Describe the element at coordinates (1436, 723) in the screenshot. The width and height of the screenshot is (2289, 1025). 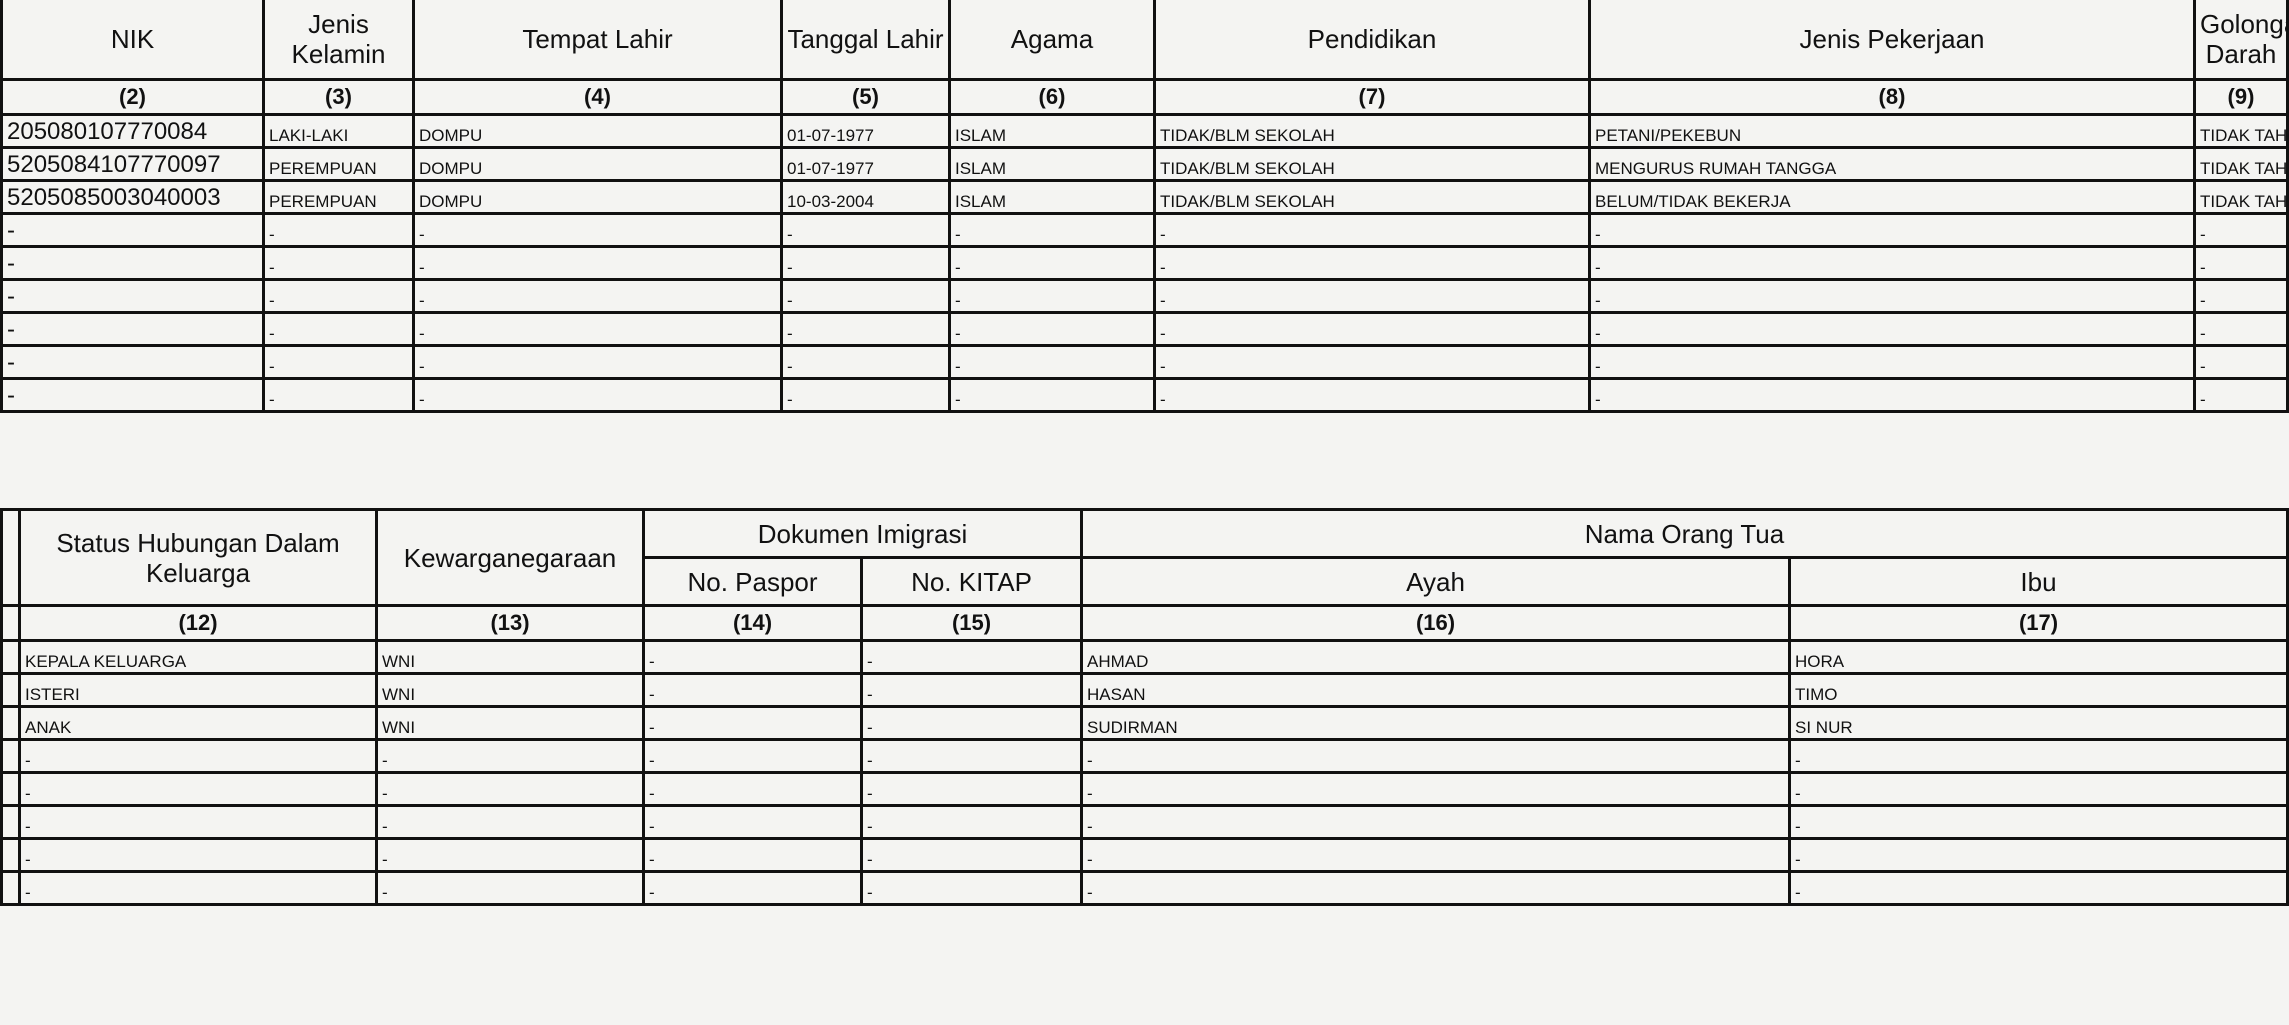
I see `table-cell: SUDIRMAN` at that location.